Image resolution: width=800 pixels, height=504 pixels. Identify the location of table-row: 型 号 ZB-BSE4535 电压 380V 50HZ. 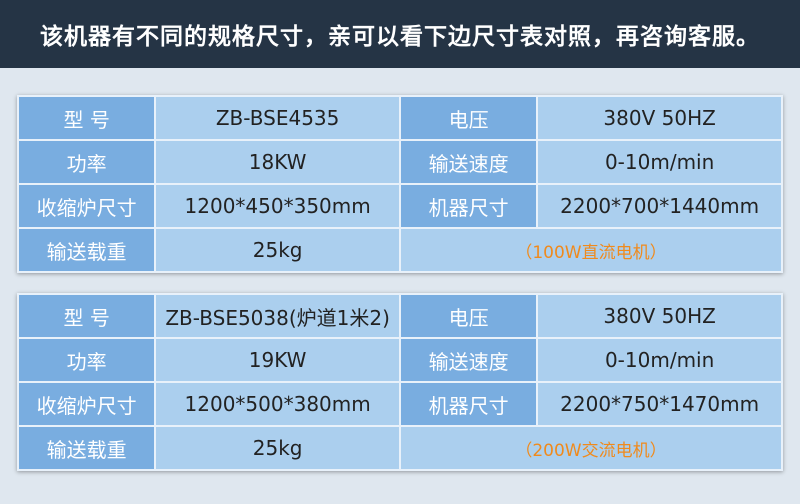
(399, 118).